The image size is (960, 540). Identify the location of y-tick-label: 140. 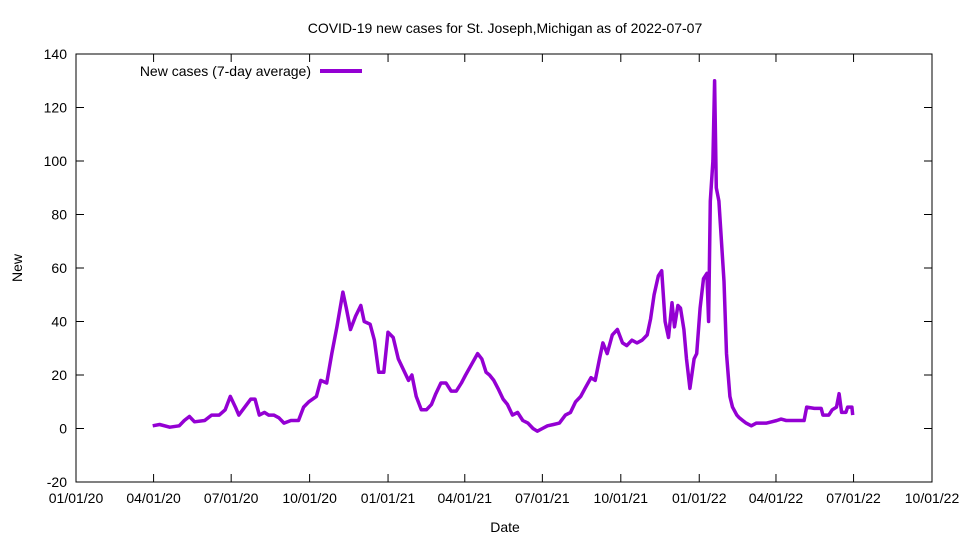
(56, 54).